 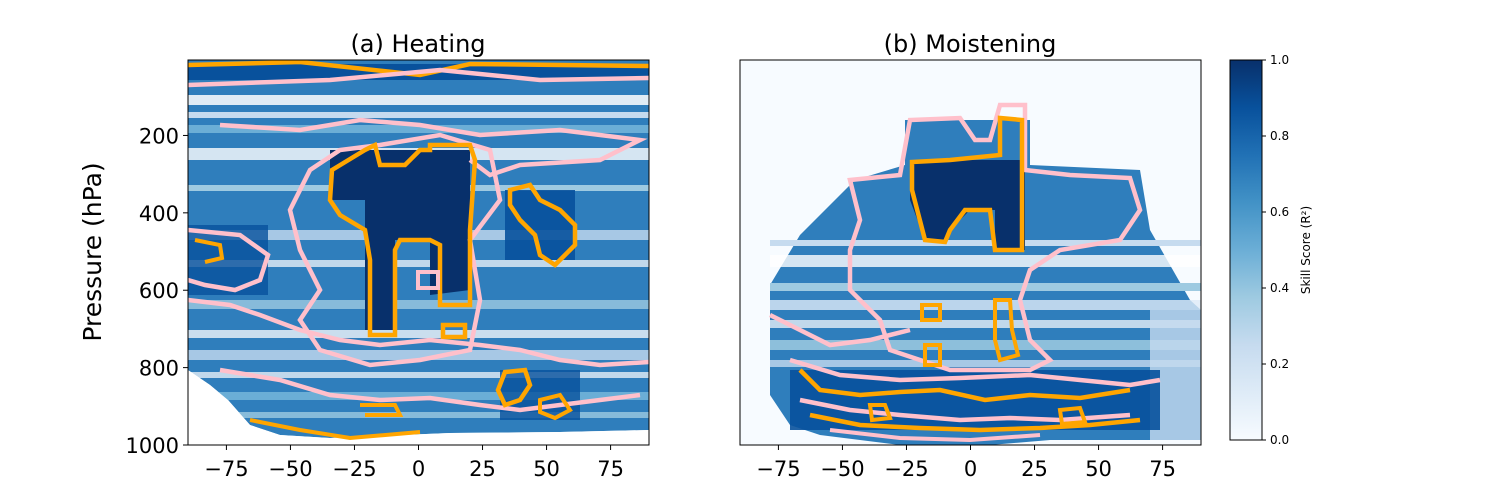 I want to click on moistening-x-tick-label: 50, so click(x=1098, y=469).